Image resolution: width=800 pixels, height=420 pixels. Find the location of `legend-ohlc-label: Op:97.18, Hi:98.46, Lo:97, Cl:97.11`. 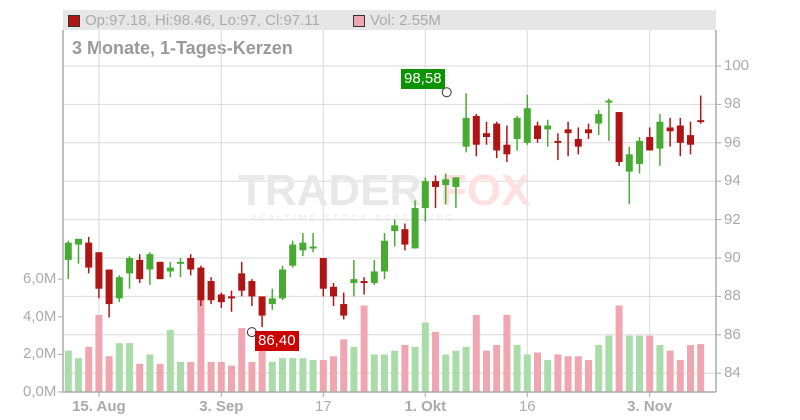

legend-ohlc-label: Op:97.18, Hi:98.46, Lo:97, Cl:97.11 is located at coordinates (202, 20).